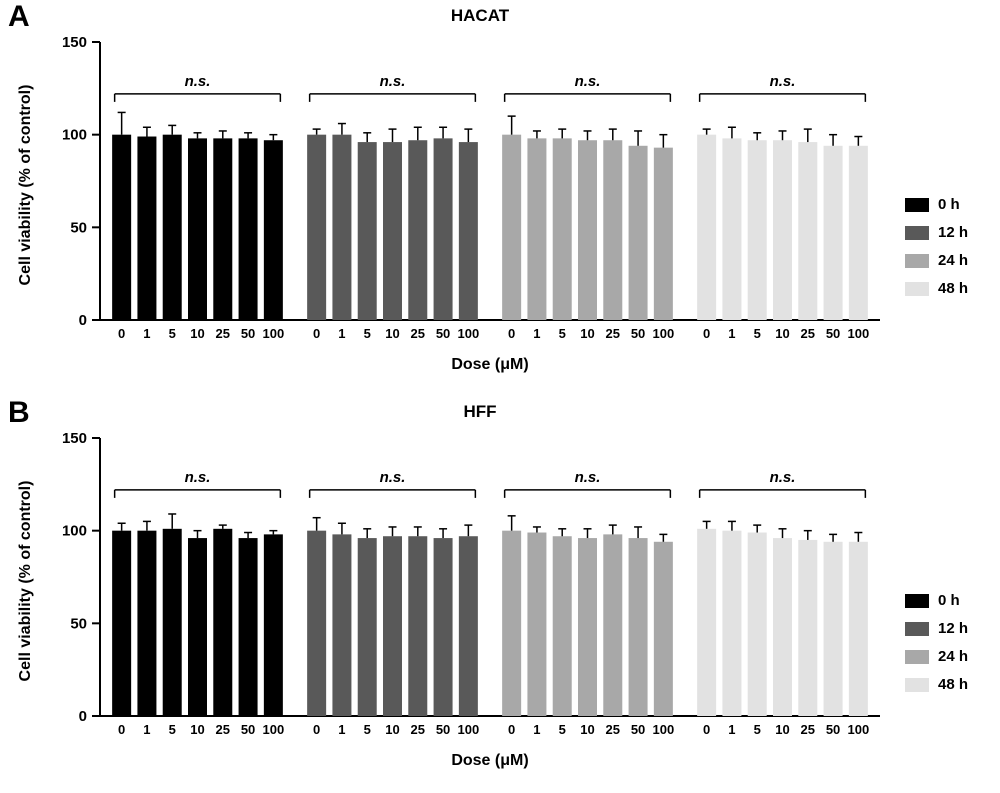 Image resolution: width=1000 pixels, height=793 pixels. Describe the element at coordinates (480, 411) in the screenshot. I see `chart-title: HFF` at that location.